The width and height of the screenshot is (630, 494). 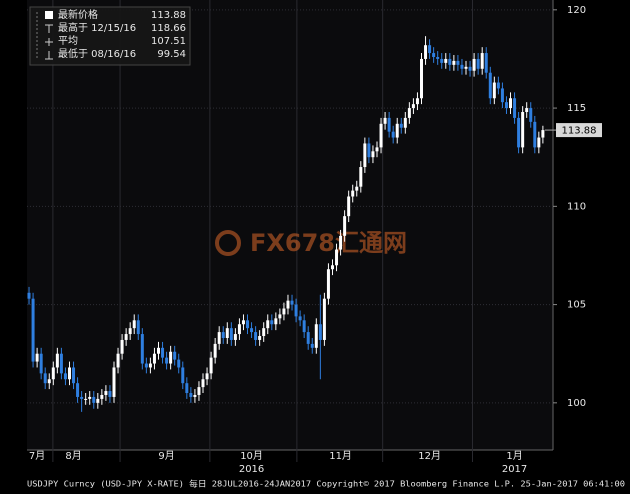 I want to click on x-tick-label: 12月, so click(x=429, y=456).